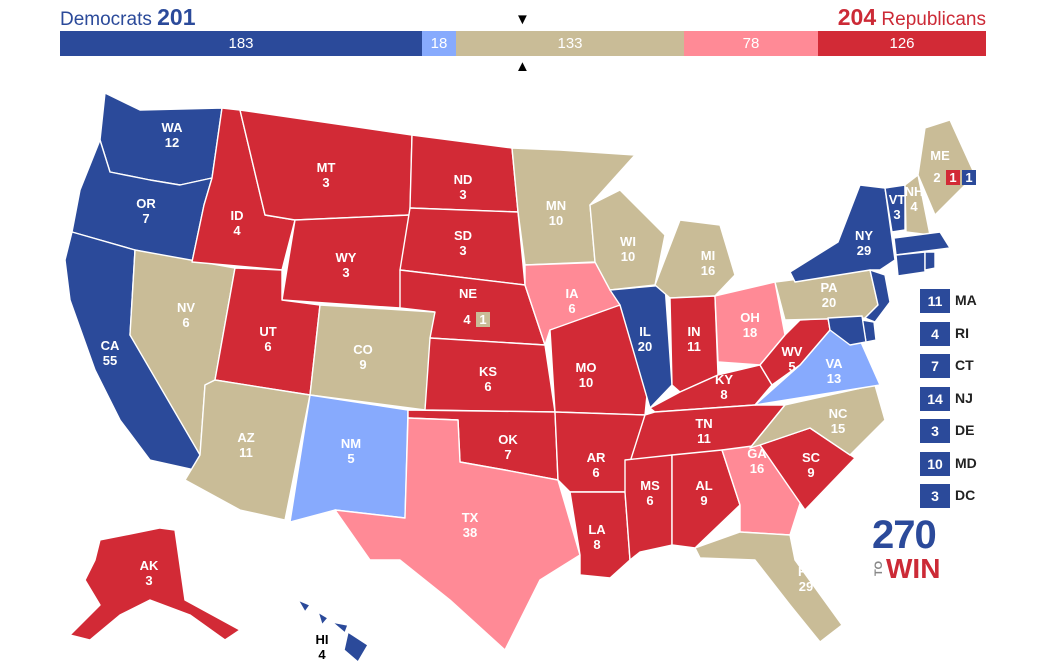 The width and height of the screenshot is (1050, 670). What do you see at coordinates (173, 127) in the screenshot?
I see `state-abbr-wa: WA` at bounding box center [173, 127].